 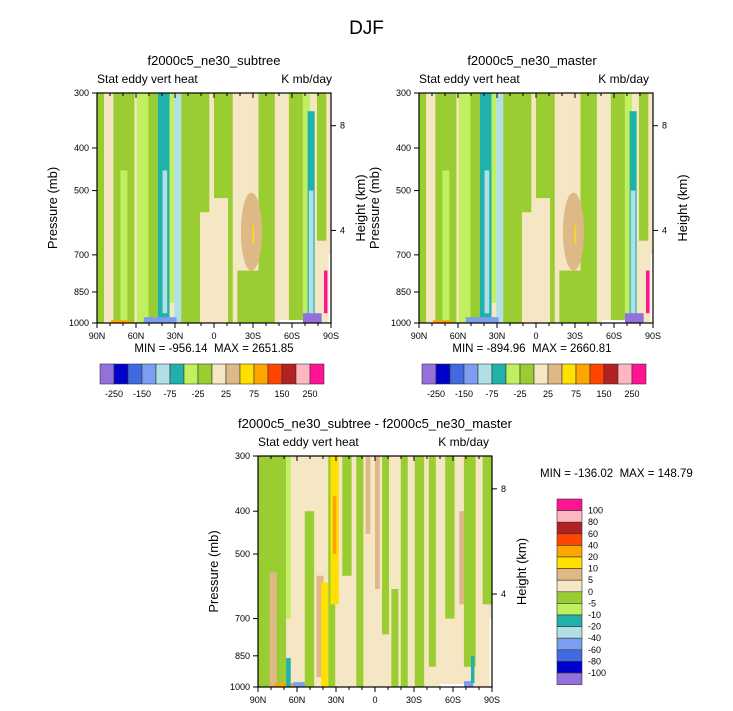 What do you see at coordinates (147, 79) in the screenshot?
I see `panel-1-variable-label: Stat eddy vert heat` at bounding box center [147, 79].